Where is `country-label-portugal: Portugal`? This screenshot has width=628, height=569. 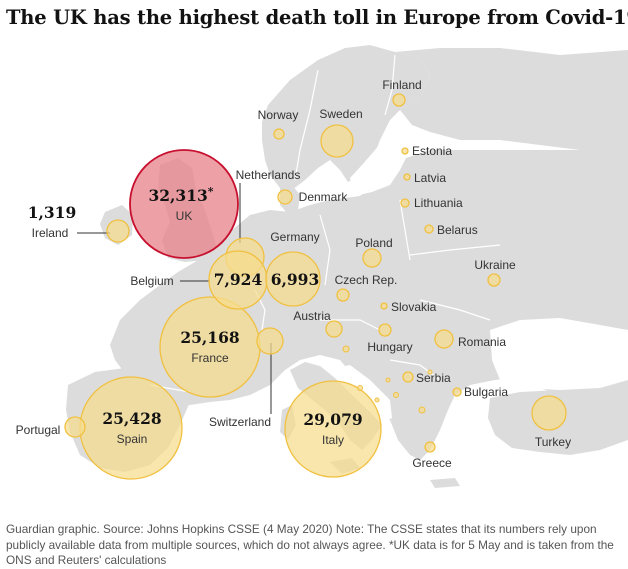
country-label-portugal: Portugal is located at coordinates (38, 430).